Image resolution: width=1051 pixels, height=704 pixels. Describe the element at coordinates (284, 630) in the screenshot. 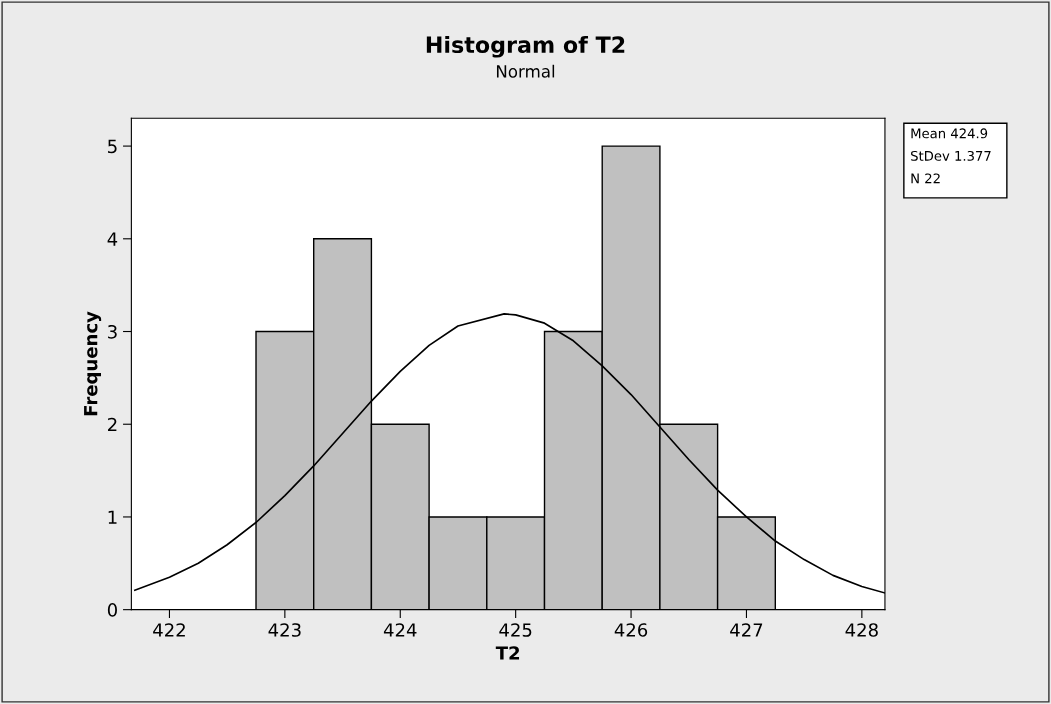

I see `x-tick-label: 423` at that location.